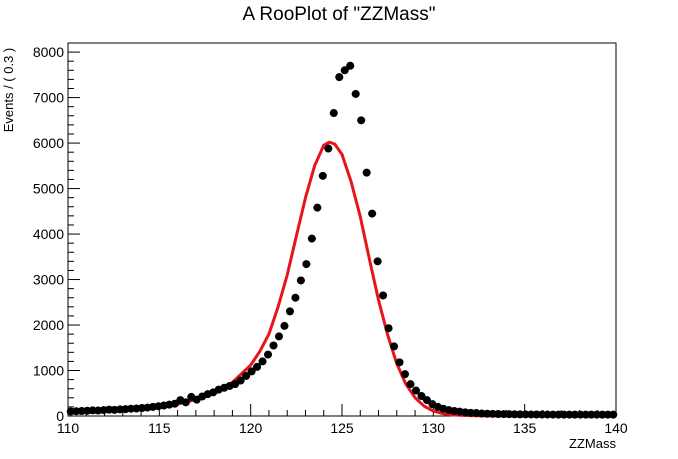 The image size is (678, 459). What do you see at coordinates (48, 325) in the screenshot?
I see `y-tick-label: 2000` at bounding box center [48, 325].